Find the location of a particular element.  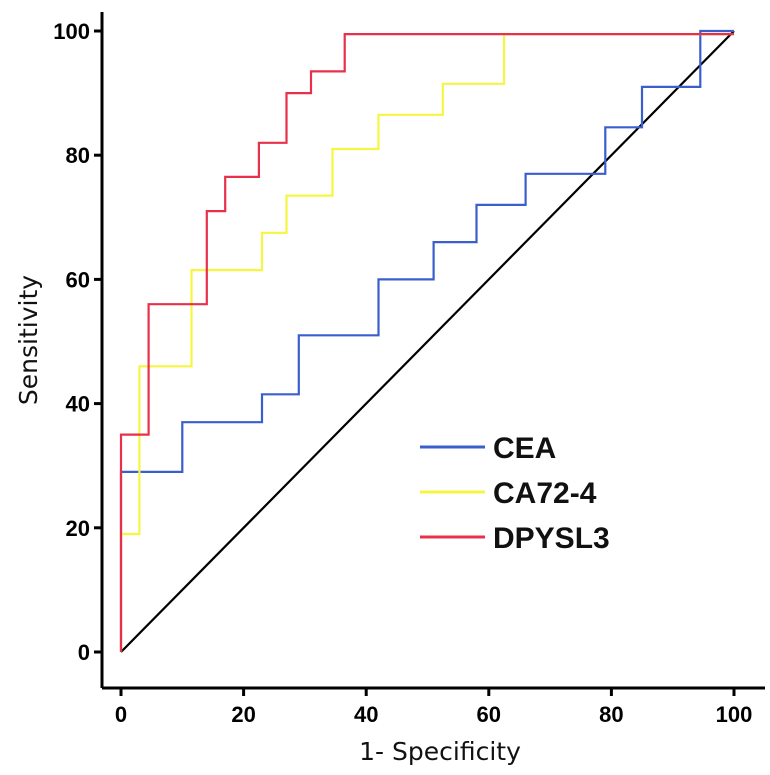

y-tick-label: 80 is located at coordinates (78, 155).